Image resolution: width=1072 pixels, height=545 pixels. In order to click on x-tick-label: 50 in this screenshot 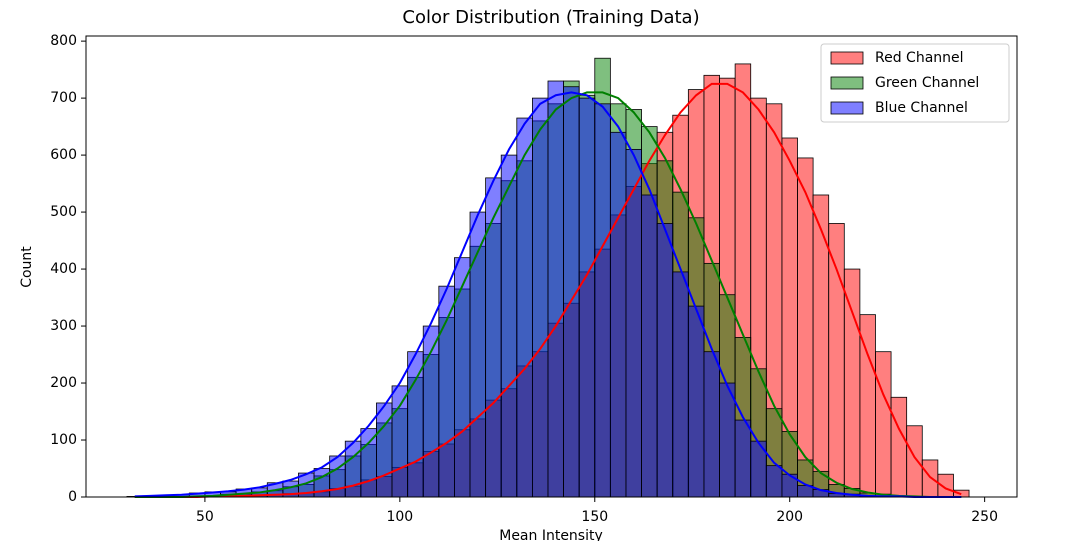, I will do `click(205, 517)`.